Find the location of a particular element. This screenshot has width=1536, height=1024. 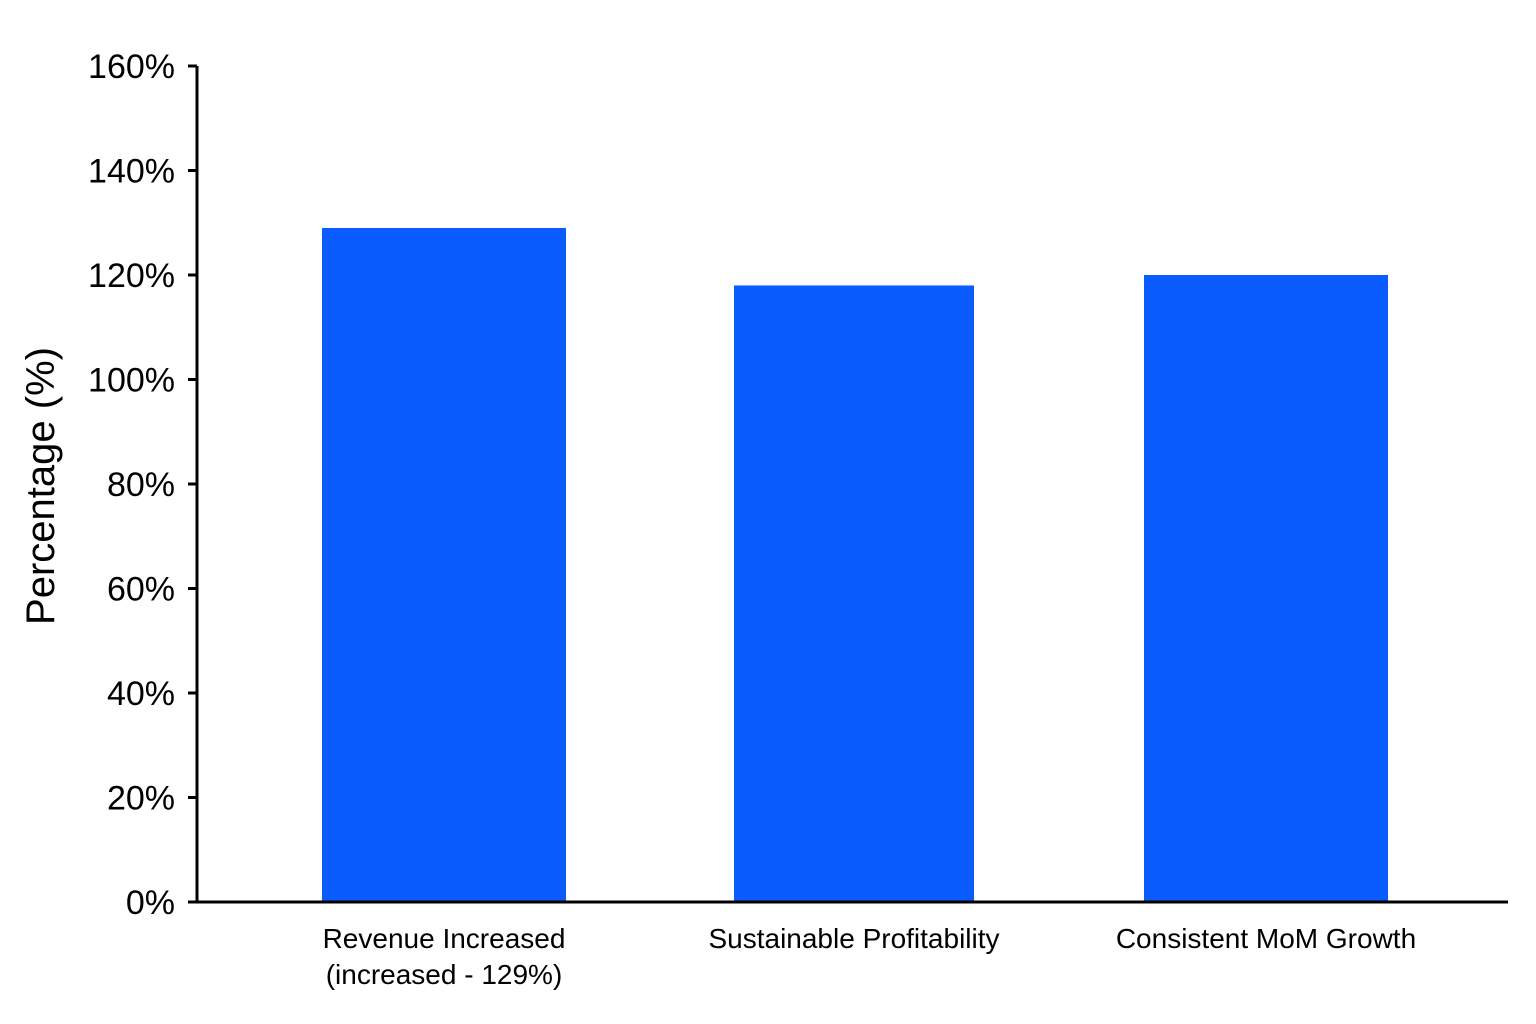

x-category-label-line: Consistent MoM Growth is located at coordinates (1266, 938).